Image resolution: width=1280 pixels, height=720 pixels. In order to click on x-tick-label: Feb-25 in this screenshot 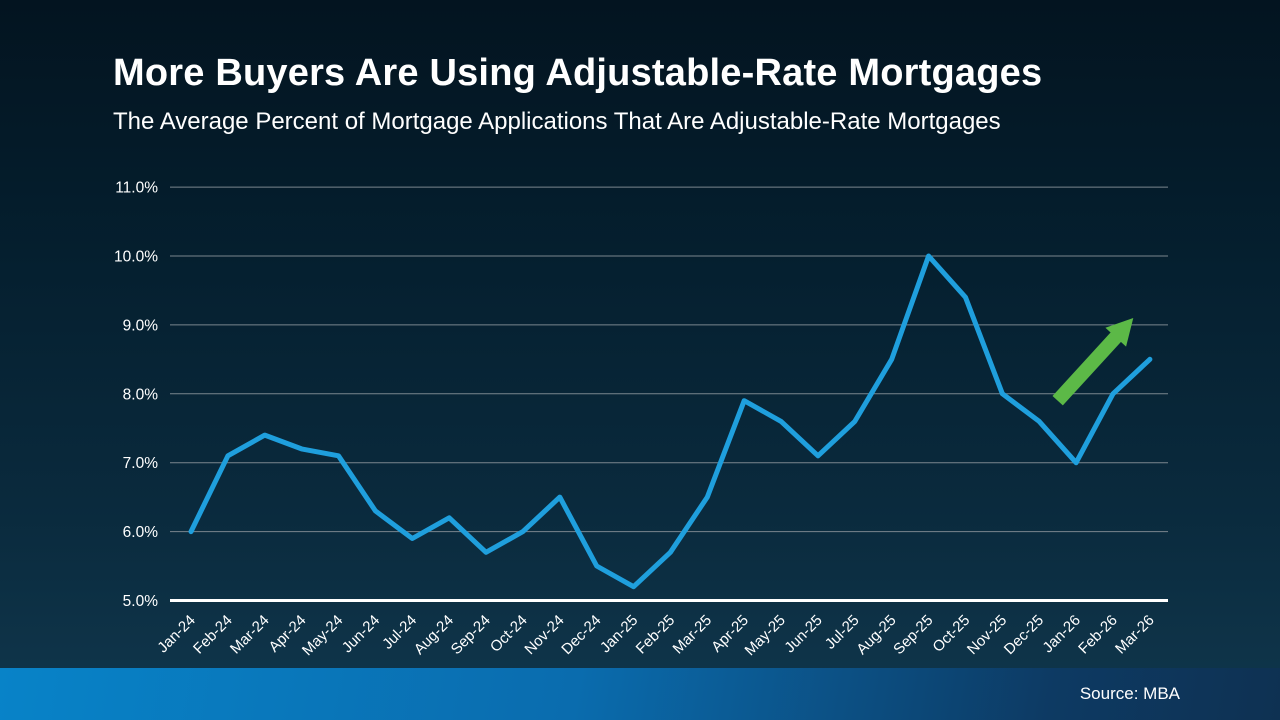, I will do `click(656, 635)`.